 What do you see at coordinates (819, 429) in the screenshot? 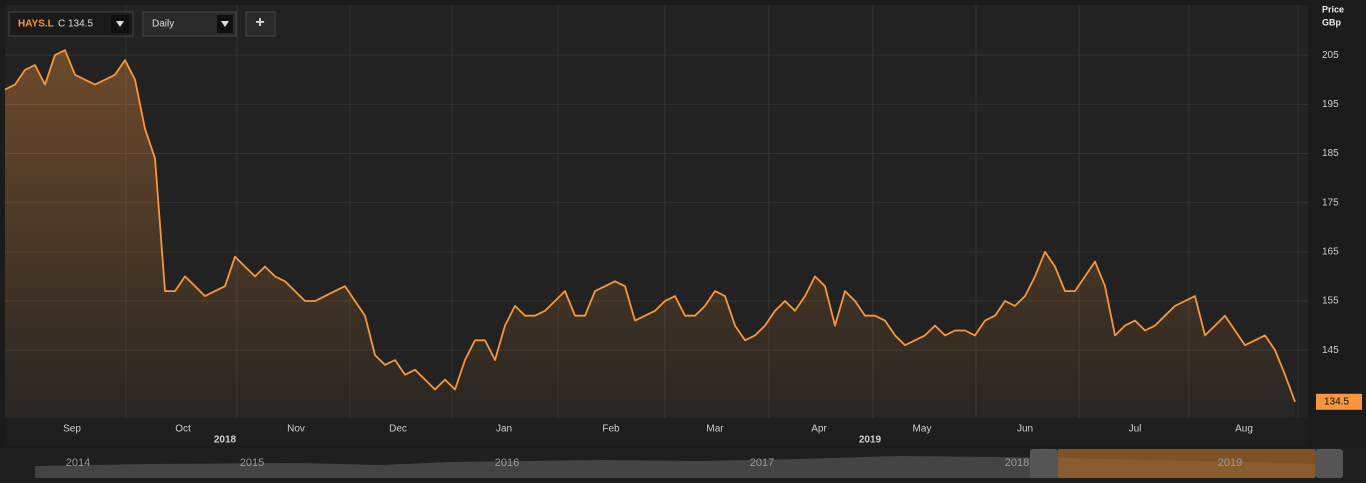
I see `x-tick-label: Apr` at bounding box center [819, 429].